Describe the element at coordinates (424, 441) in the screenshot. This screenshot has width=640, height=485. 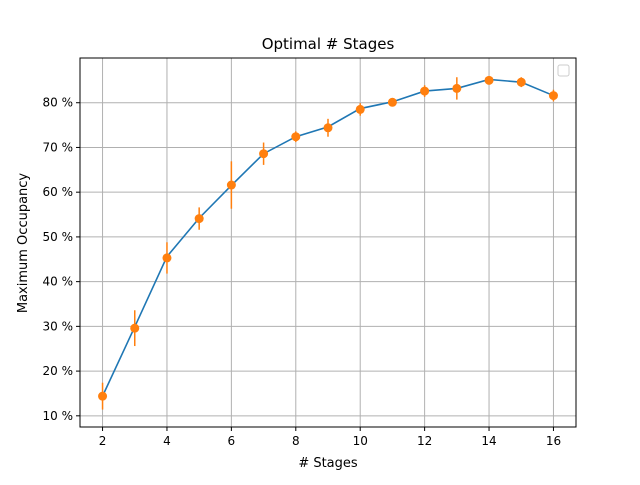
I see `x-tick-label: 12` at that location.